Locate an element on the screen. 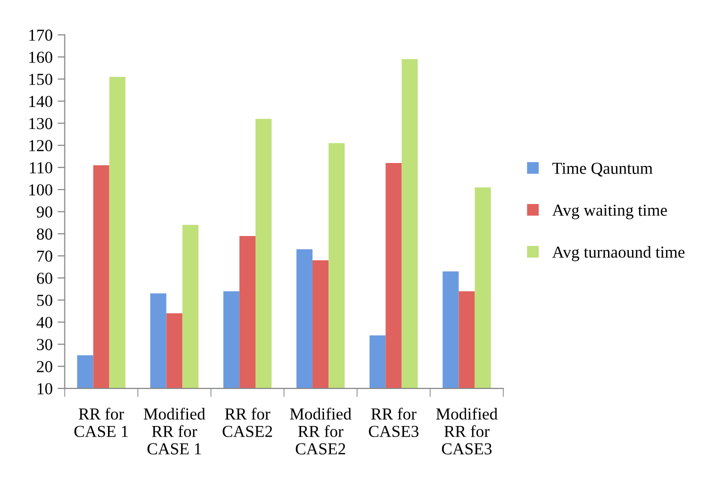 Image resolution: width=719 pixels, height=498 pixels. y-tick-label: 60 is located at coordinates (44, 278).